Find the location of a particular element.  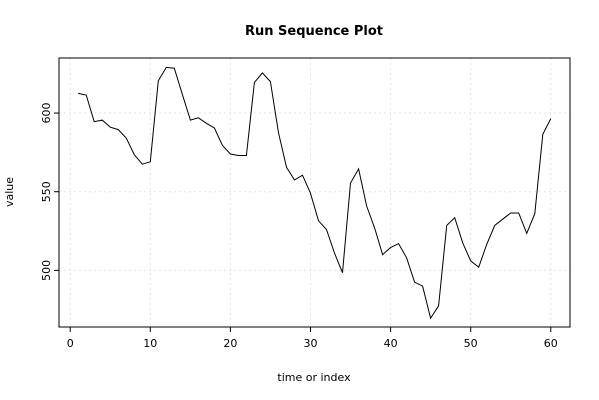

x-tick-label: 10 is located at coordinates (150, 343).